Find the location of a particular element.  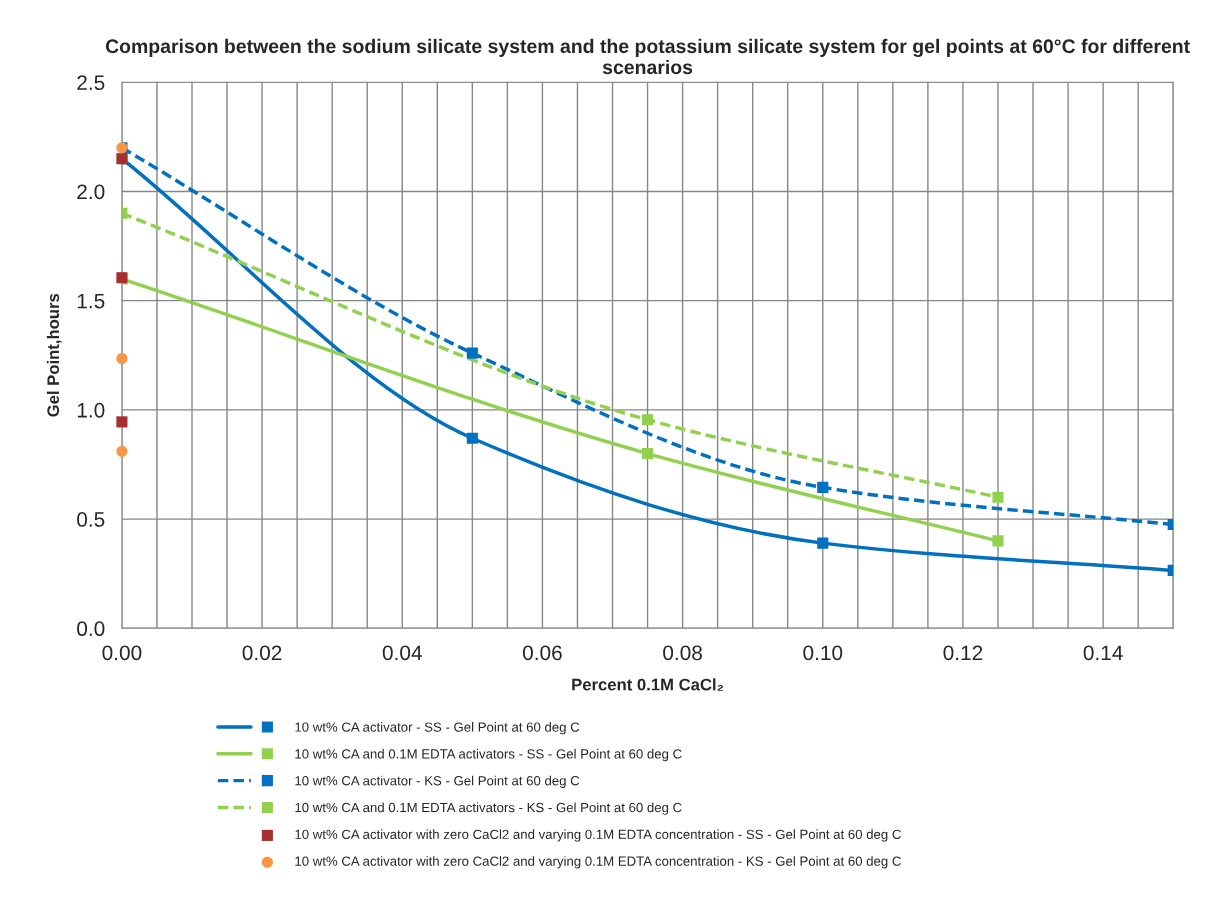

y-tick-label: 0.5 is located at coordinates (91, 519).